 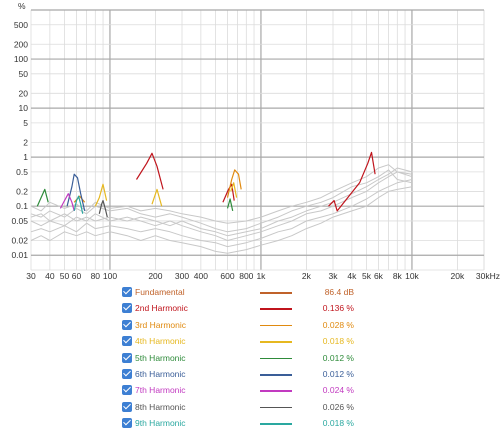 I want to click on x-tick-label: 1k, so click(x=261, y=276).